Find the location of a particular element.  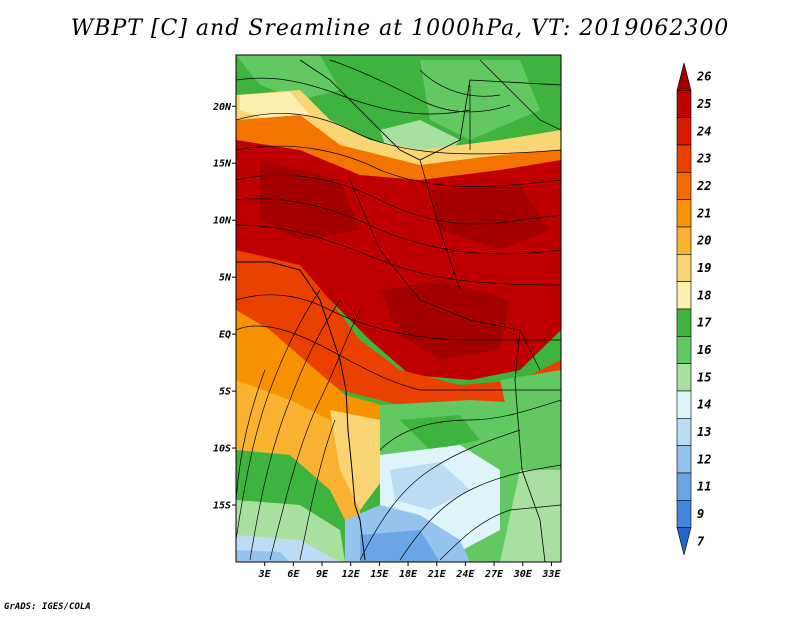

lon-label: 9E is located at coordinates (322, 574).